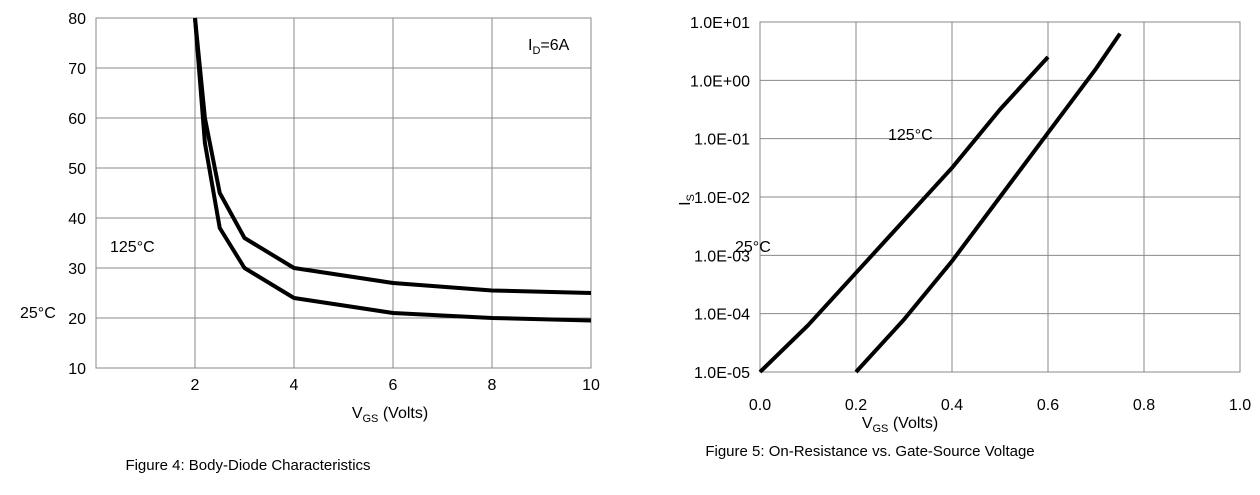  Describe the element at coordinates (1144, 405) in the screenshot. I see `x-tick-label: 0.8` at that location.